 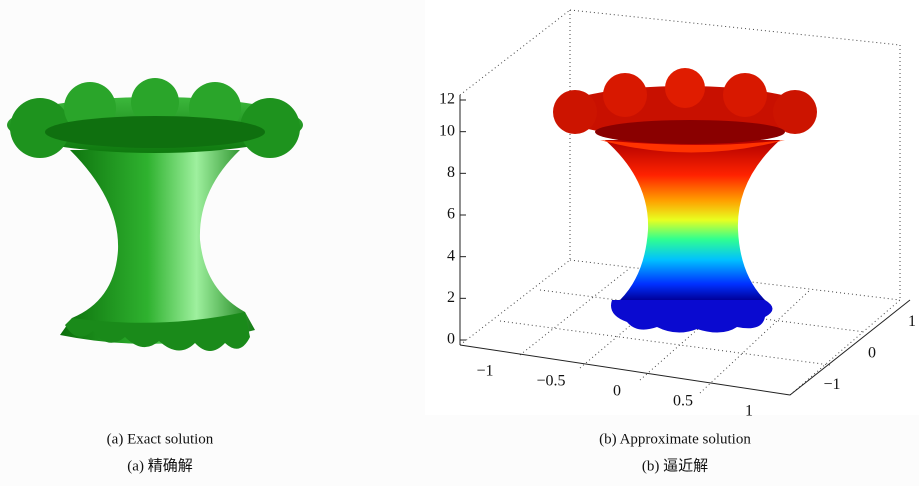 What do you see at coordinates (451, 339) in the screenshot?
I see `z-tick-label: 0` at bounding box center [451, 339].